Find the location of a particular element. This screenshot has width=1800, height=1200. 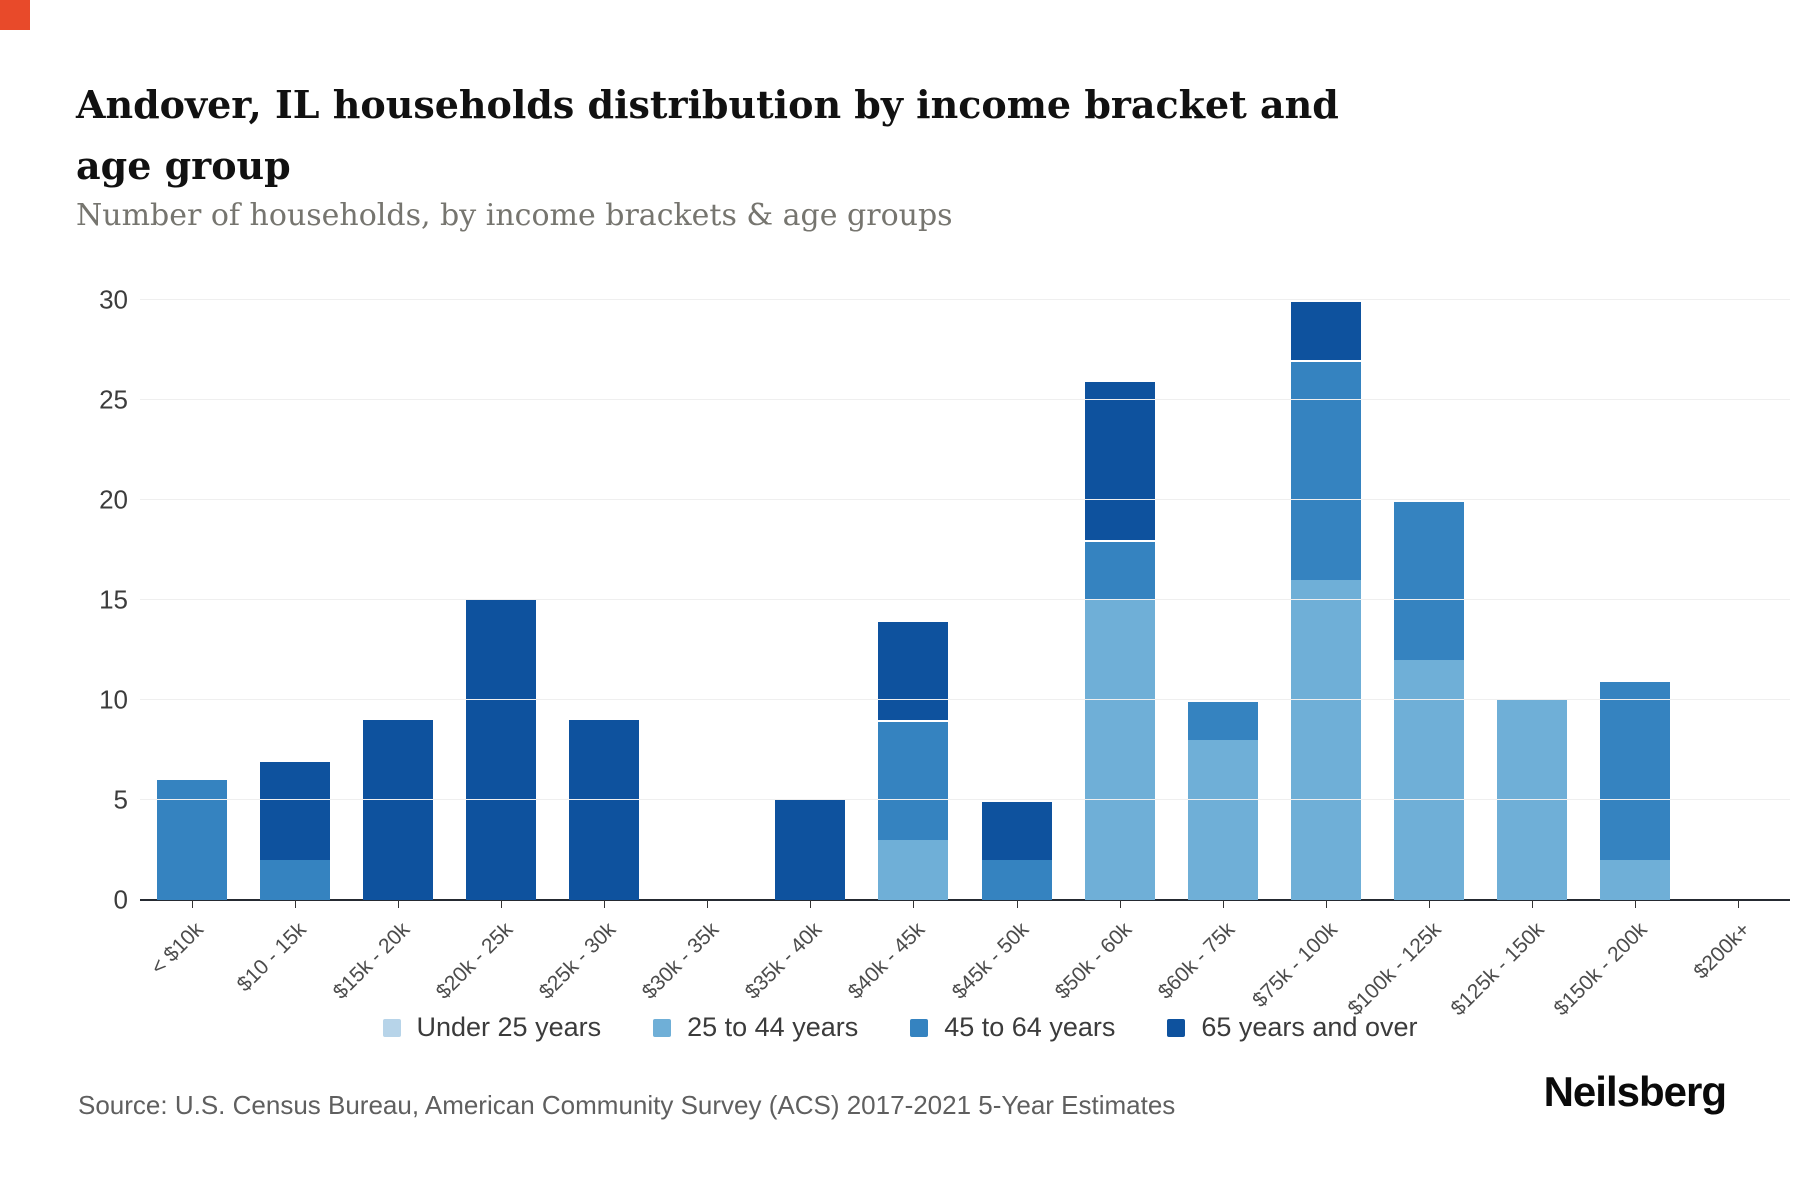

bar-slot: $35k - 40k is located at coordinates (801, 627).